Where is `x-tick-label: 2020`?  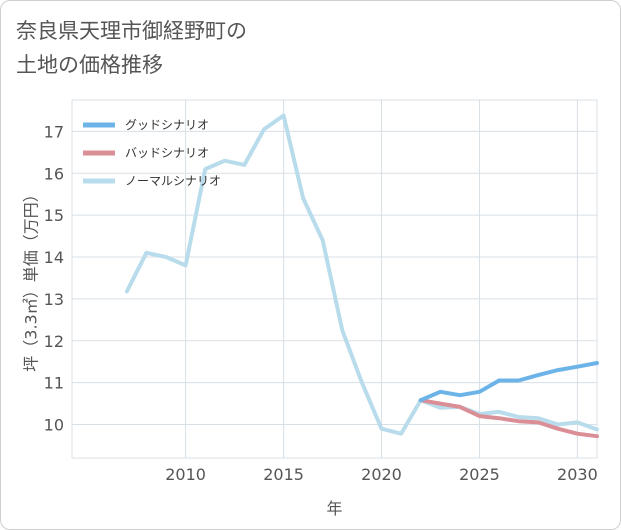
x-tick-label: 2020 is located at coordinates (381, 474).